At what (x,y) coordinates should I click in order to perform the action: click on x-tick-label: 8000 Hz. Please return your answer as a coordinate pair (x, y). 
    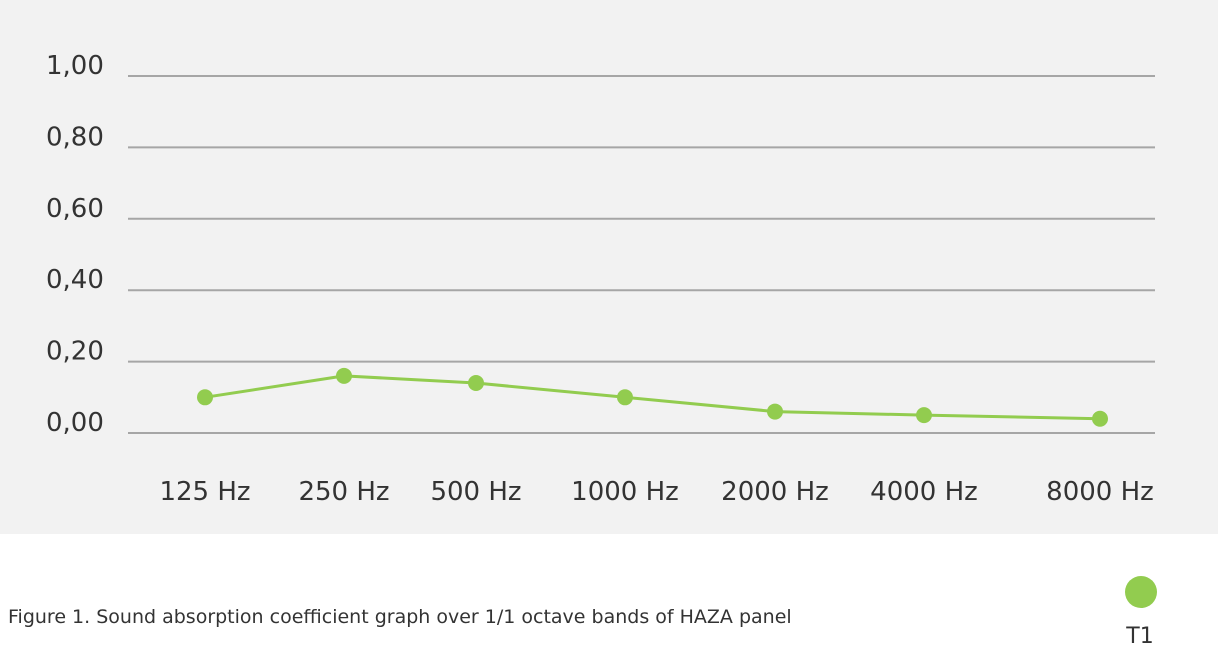
    Looking at the image, I should click on (1100, 492).